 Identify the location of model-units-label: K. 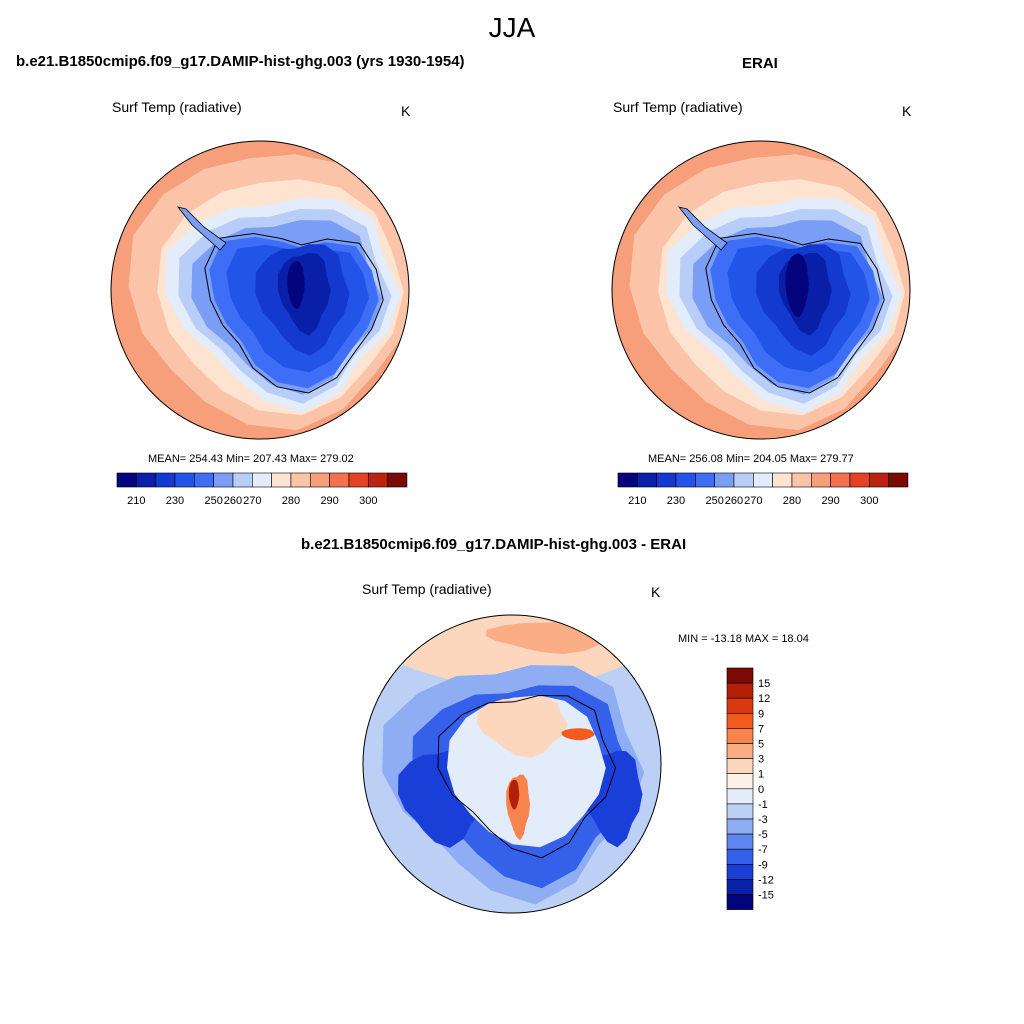
(406, 111).